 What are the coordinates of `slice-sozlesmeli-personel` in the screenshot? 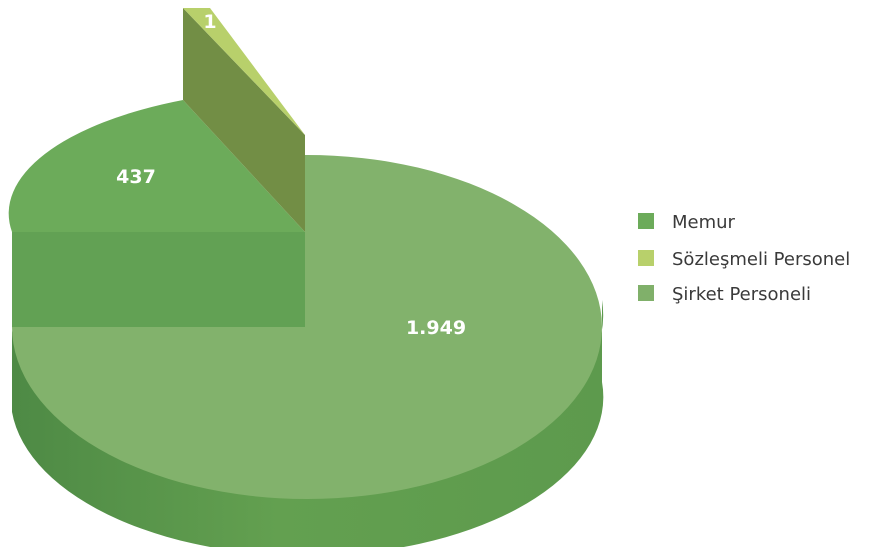 It's located at (244, 120).